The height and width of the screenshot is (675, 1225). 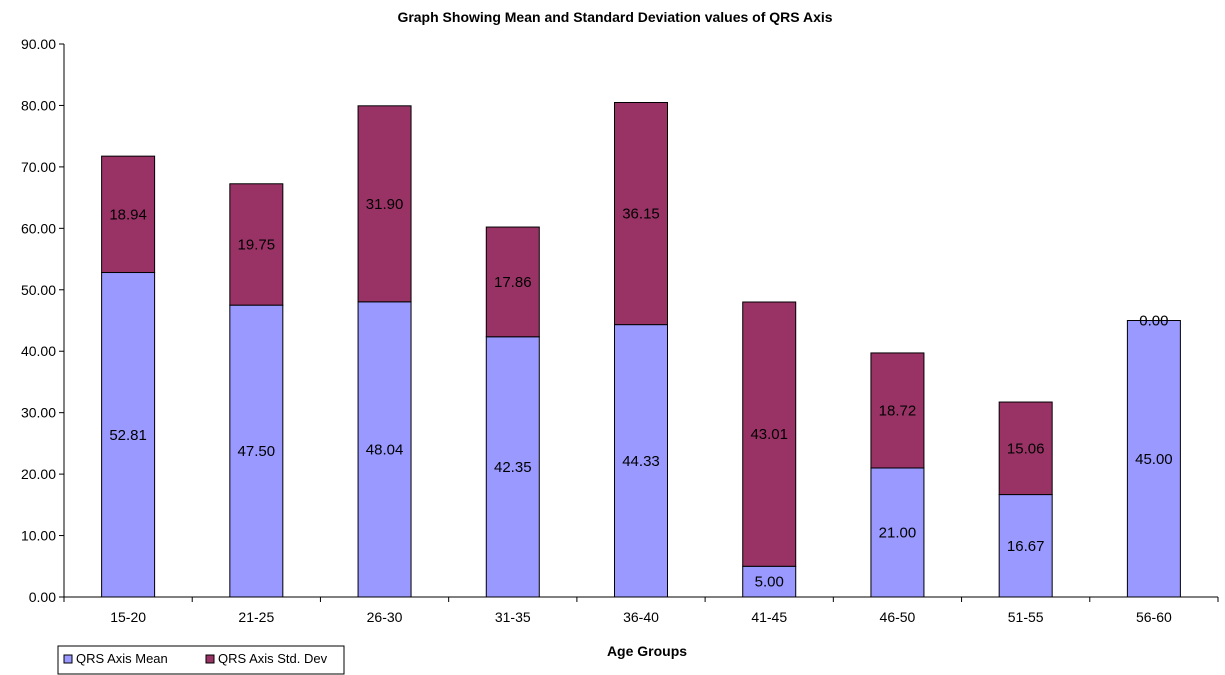 What do you see at coordinates (42, 597) in the screenshot?
I see `y-tick-label: 0.00` at bounding box center [42, 597].